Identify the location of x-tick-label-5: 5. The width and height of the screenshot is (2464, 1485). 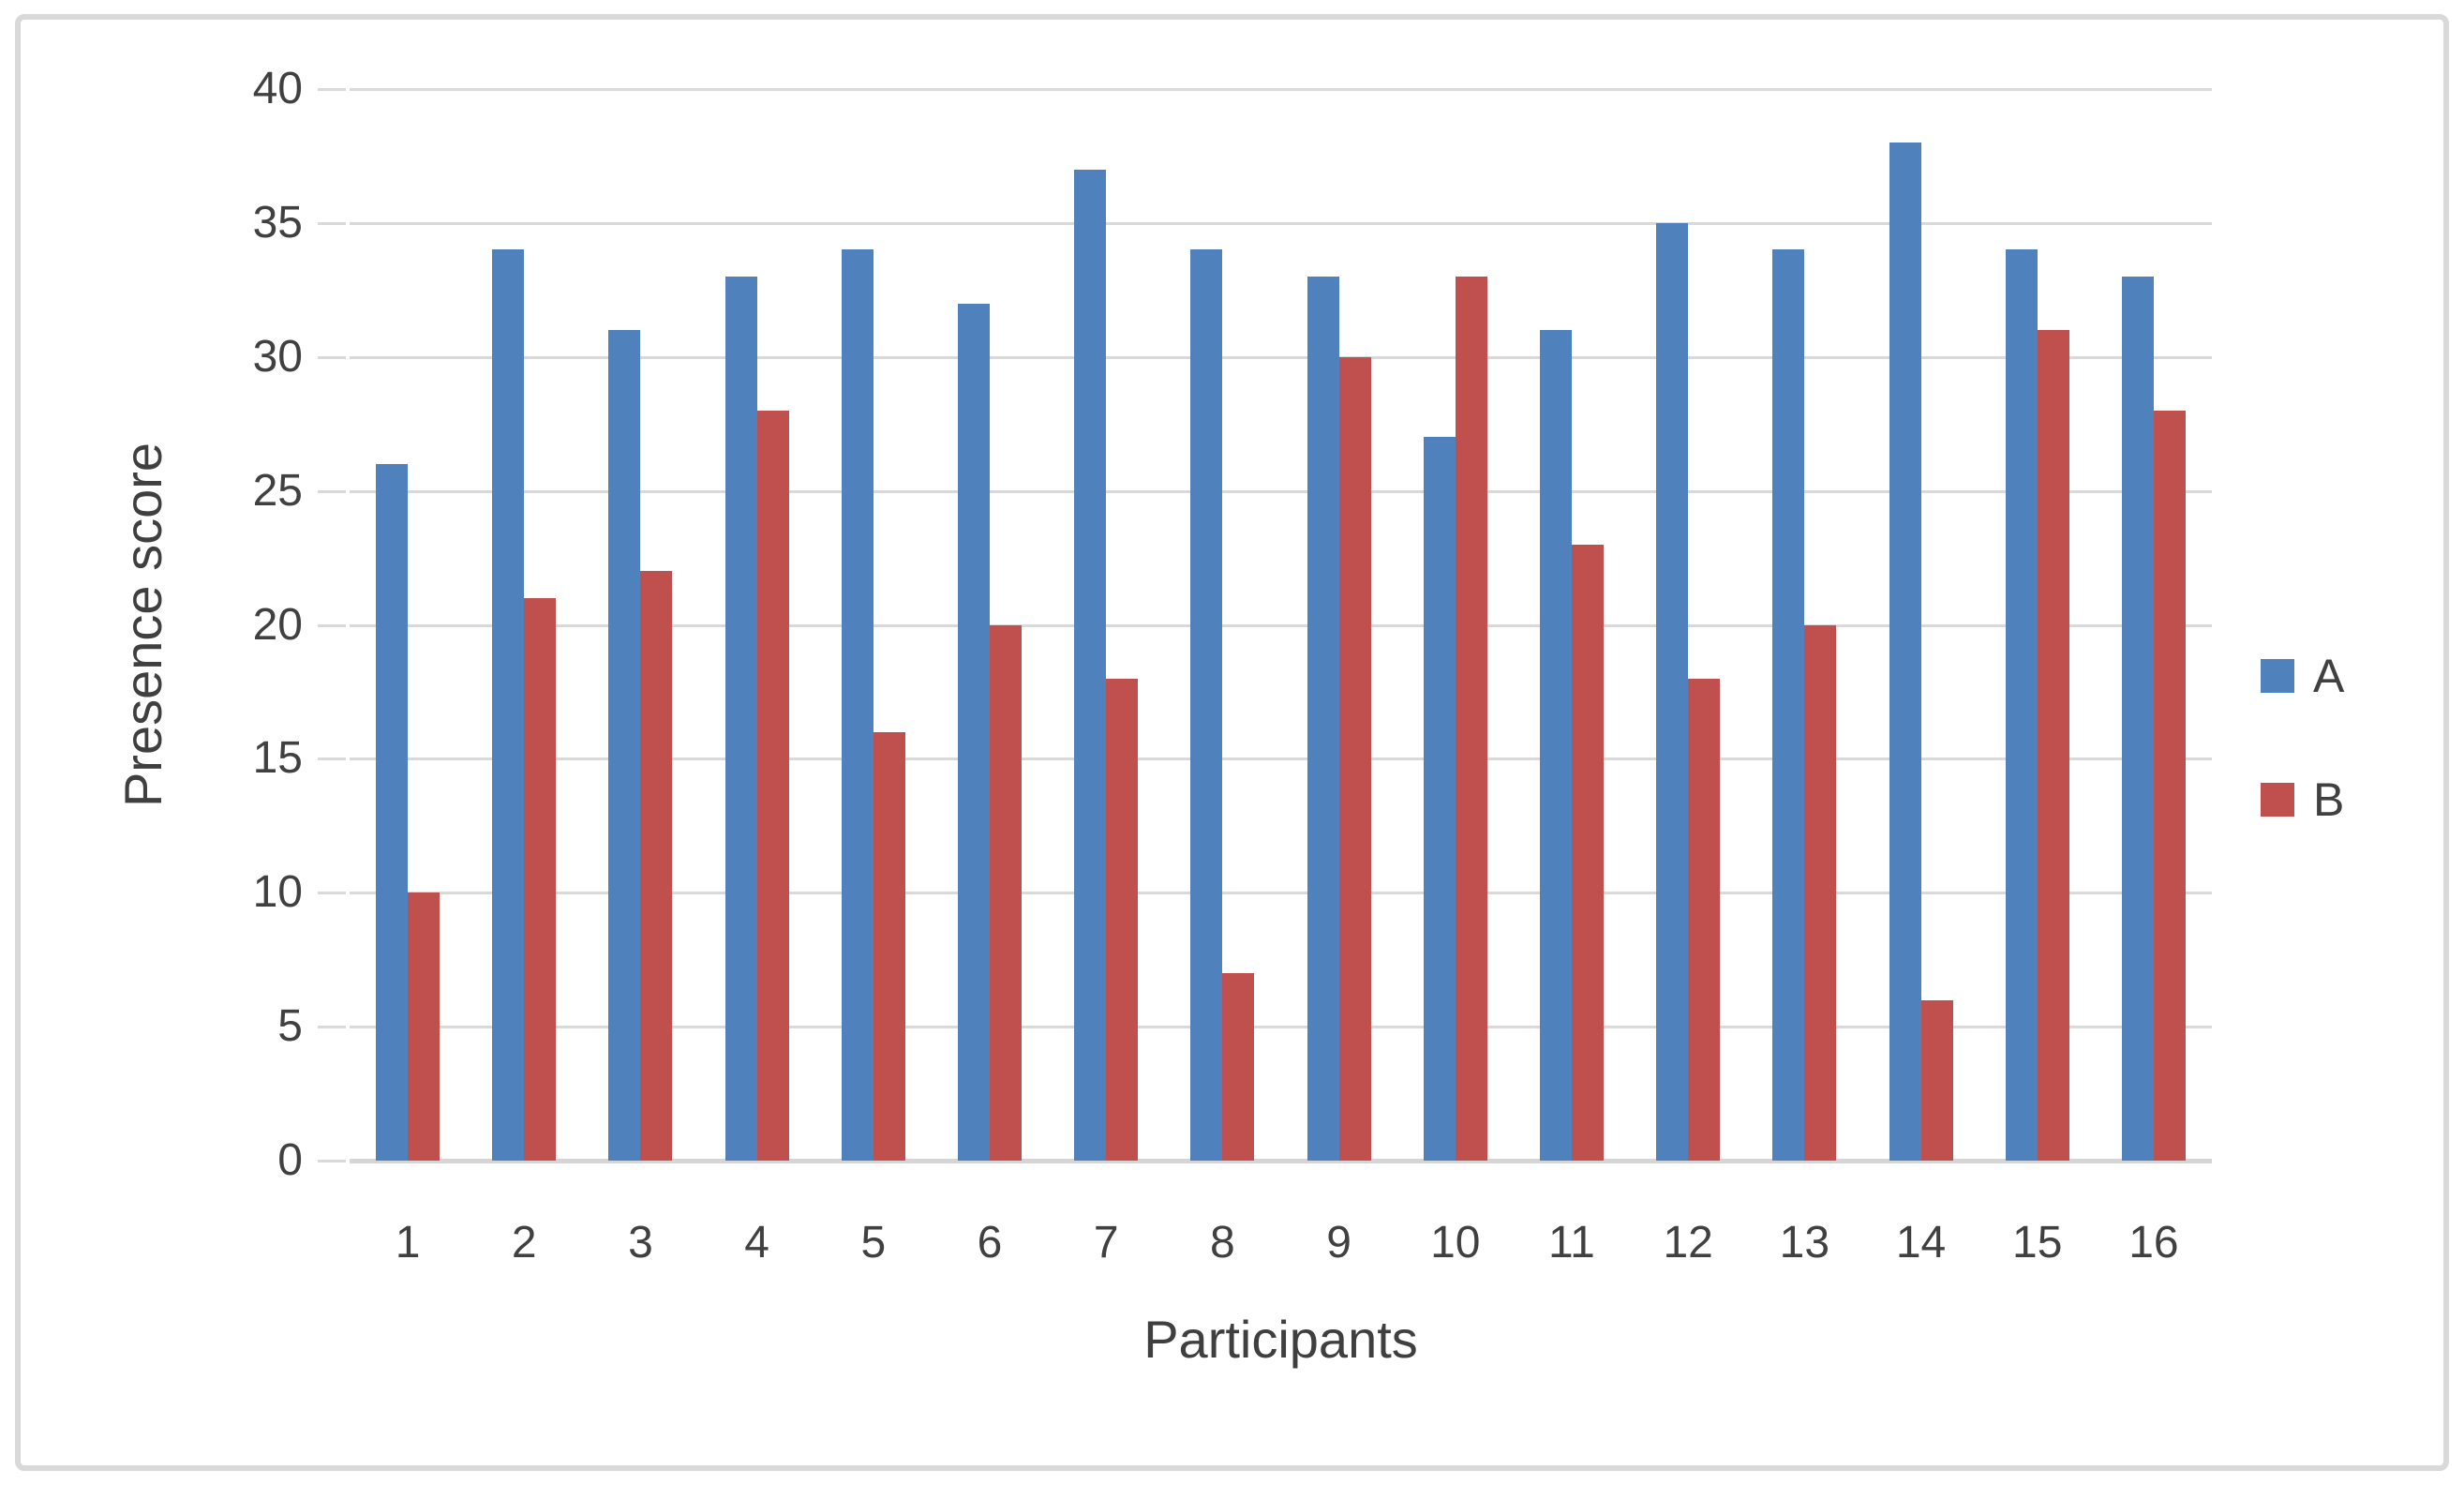
(874, 1243).